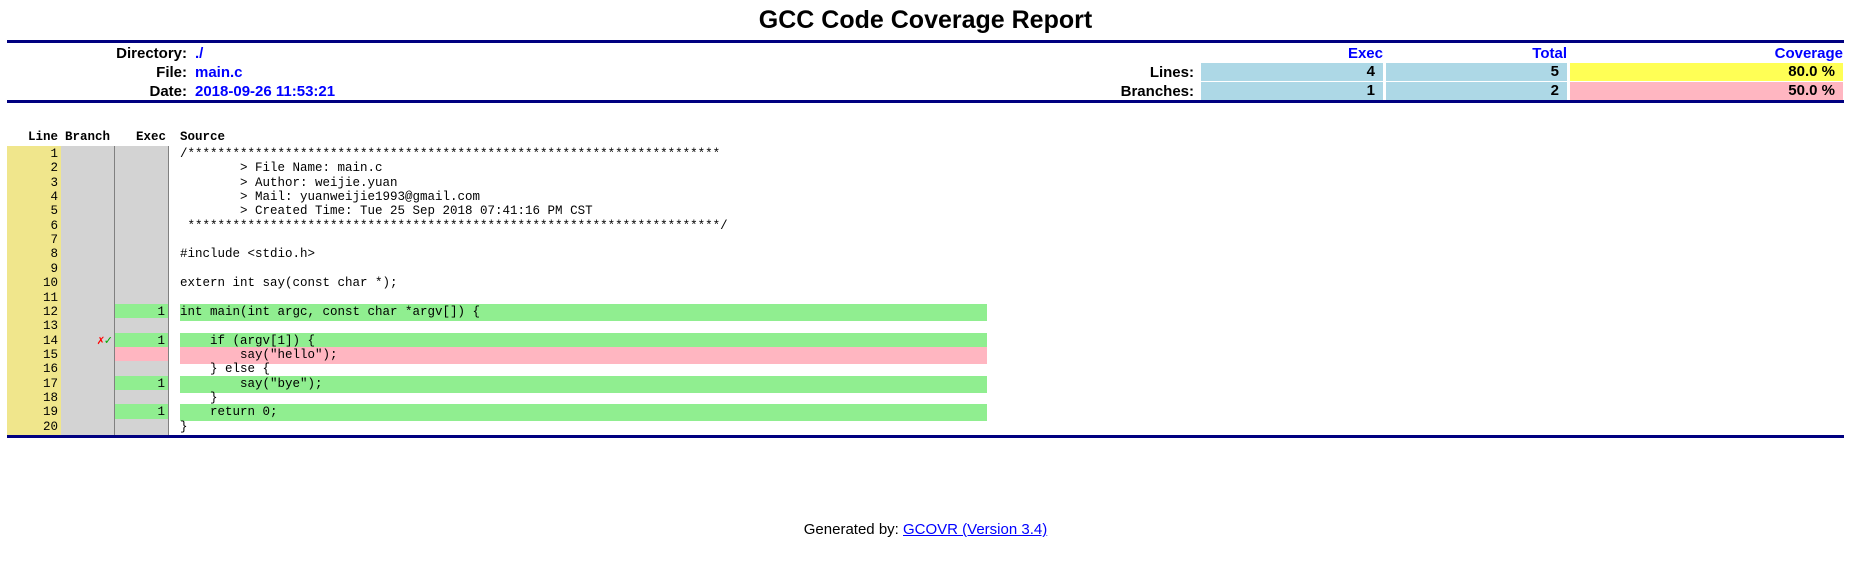  Describe the element at coordinates (1476, 72) in the screenshot. I see `lines-total-cell: 5` at that location.